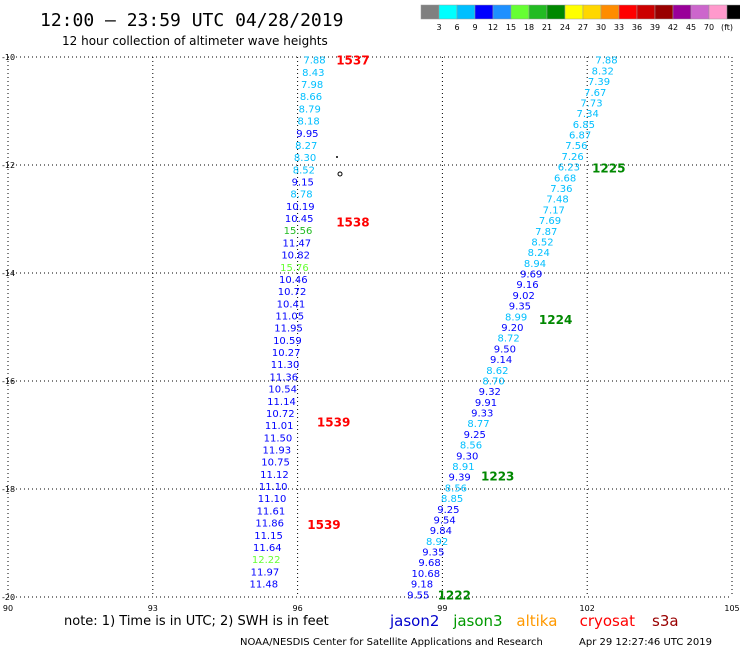  I want to click on track-time-label: 1537, so click(352, 61).